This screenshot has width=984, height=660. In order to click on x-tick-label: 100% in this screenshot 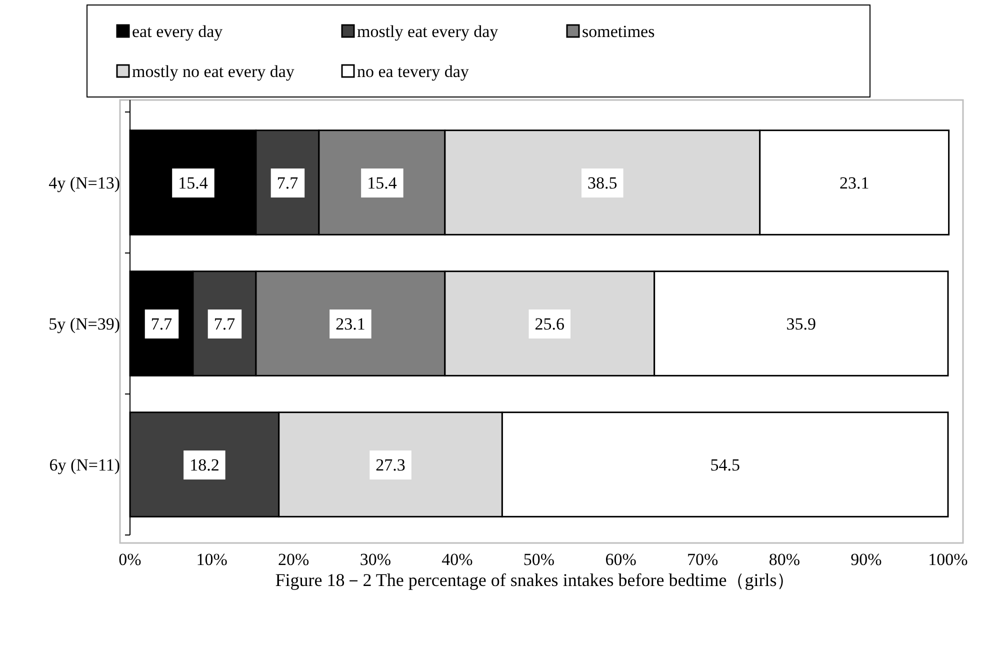, I will do `click(948, 559)`.